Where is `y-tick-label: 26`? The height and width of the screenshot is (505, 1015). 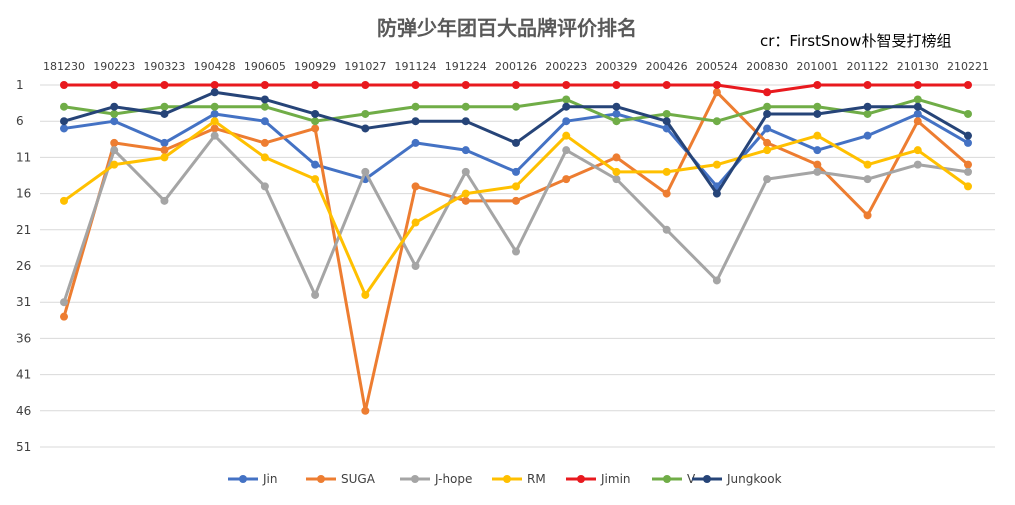 y-tick-label: 26 is located at coordinates (23, 266).